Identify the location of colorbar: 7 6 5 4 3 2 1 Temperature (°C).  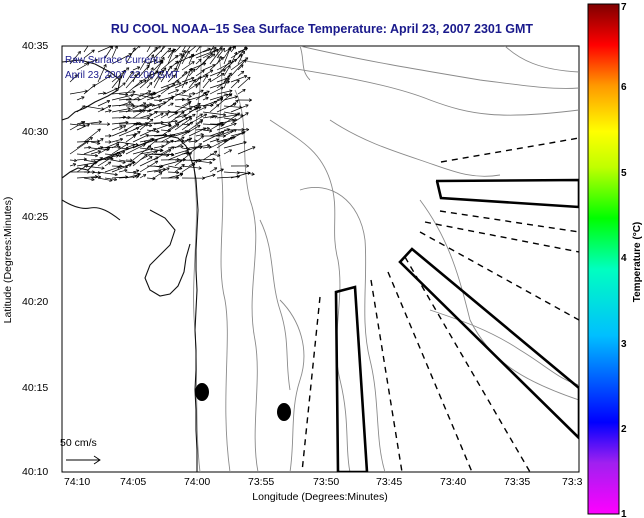
(615, 260).